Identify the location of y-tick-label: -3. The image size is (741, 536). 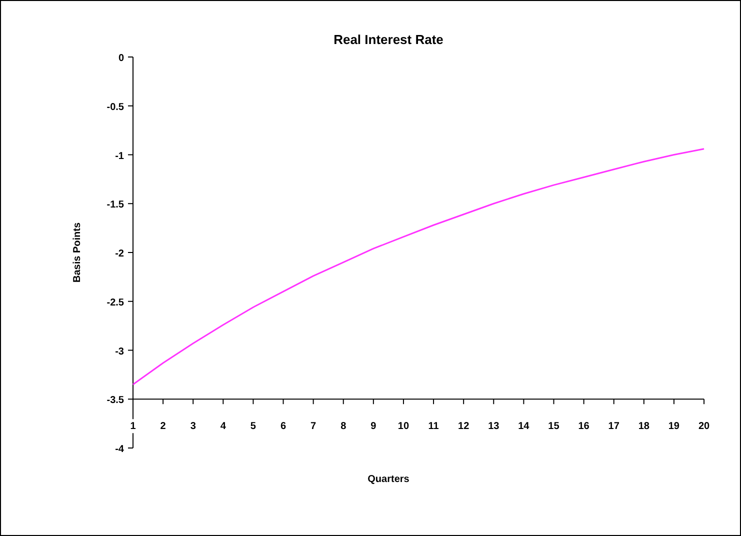
(119, 352).